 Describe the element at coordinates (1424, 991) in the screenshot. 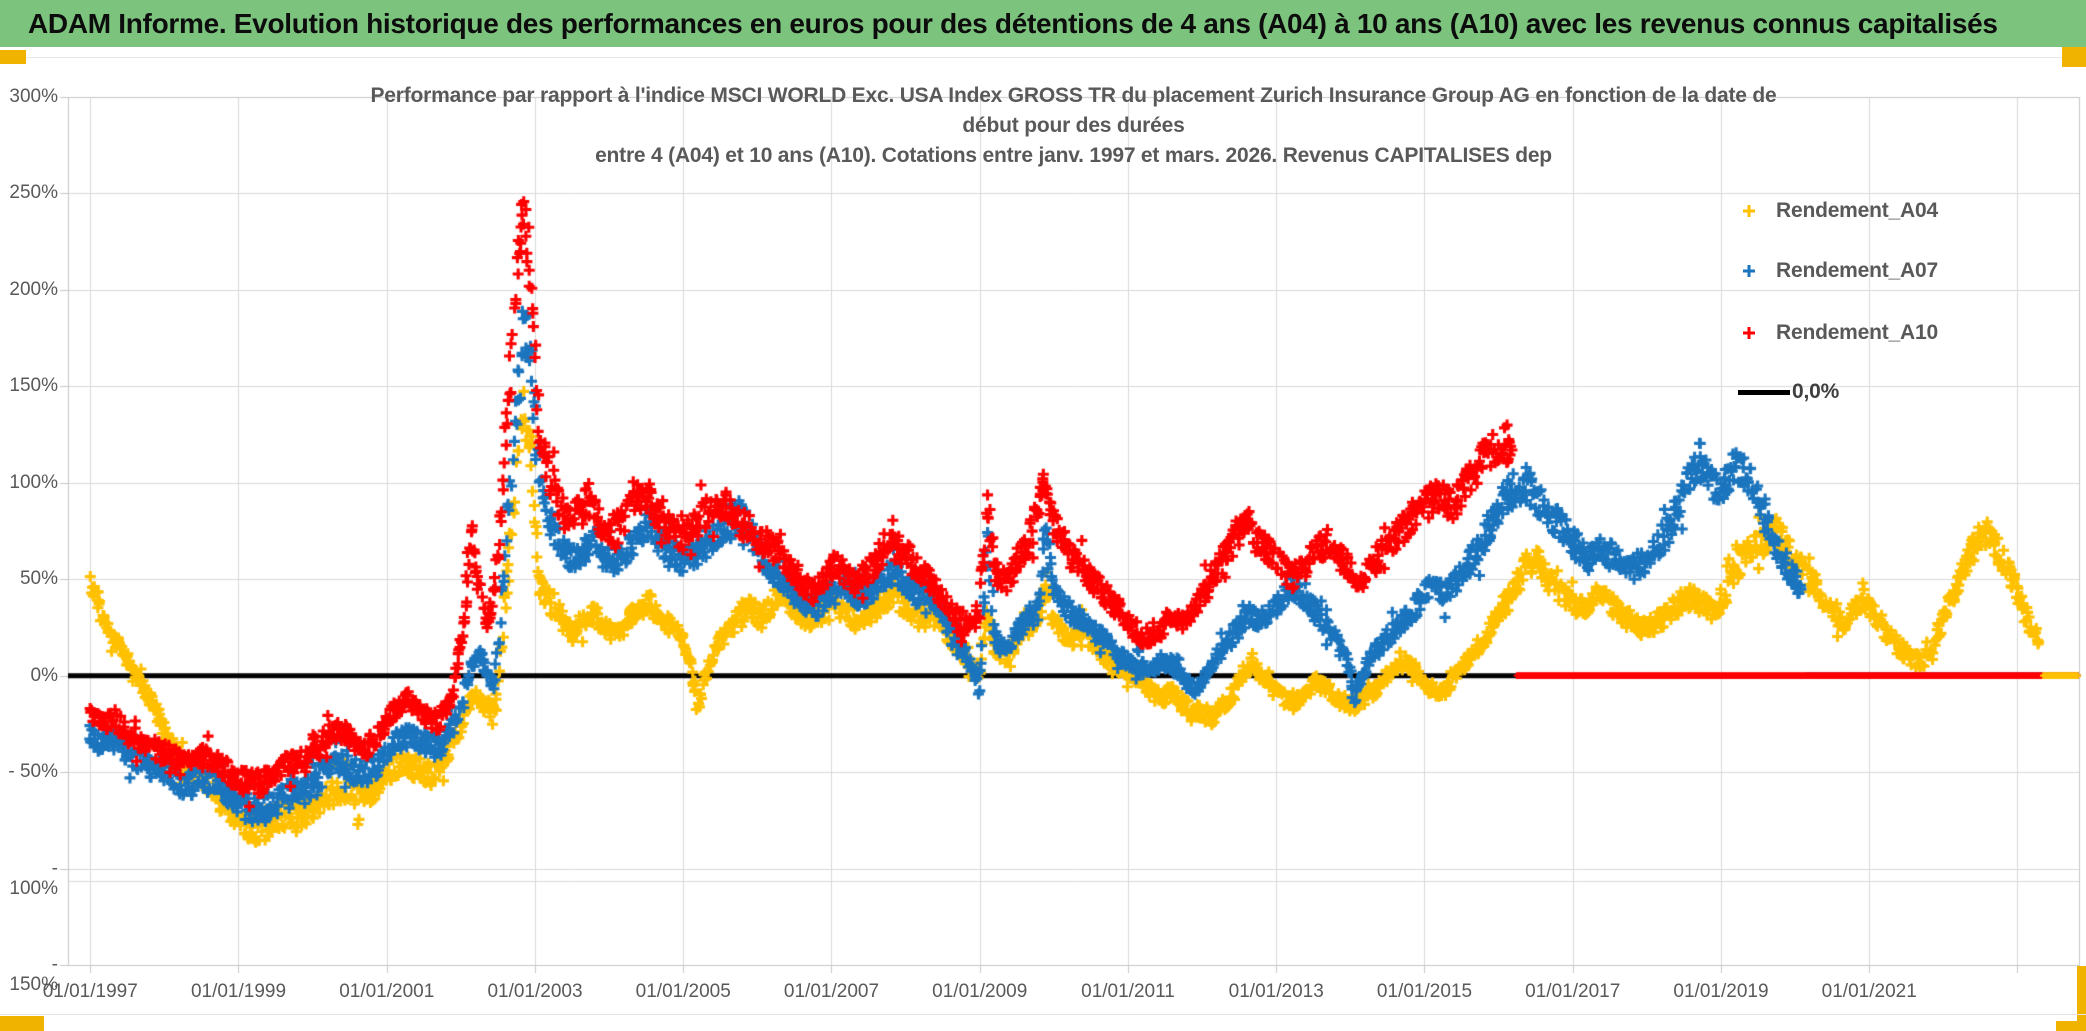

I see `x-axis-tick-label: 01/01/2015` at that location.